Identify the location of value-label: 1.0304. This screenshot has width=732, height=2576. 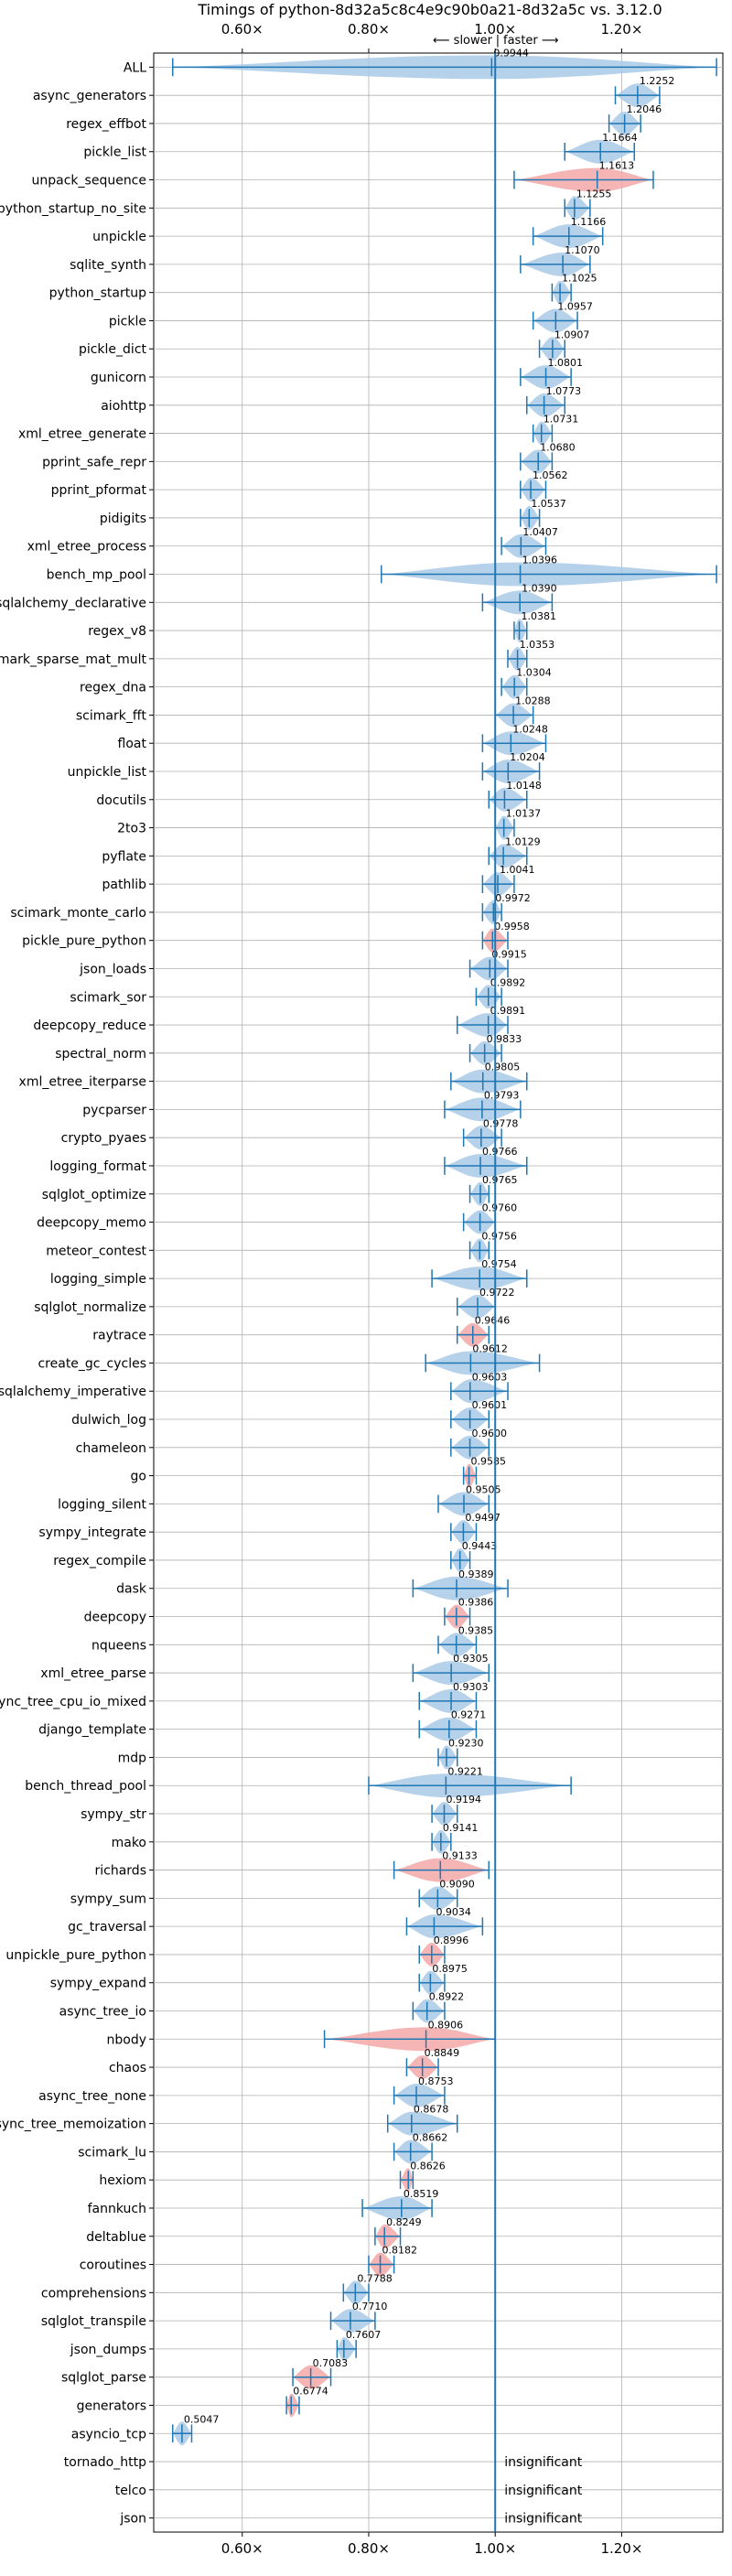
(534, 673).